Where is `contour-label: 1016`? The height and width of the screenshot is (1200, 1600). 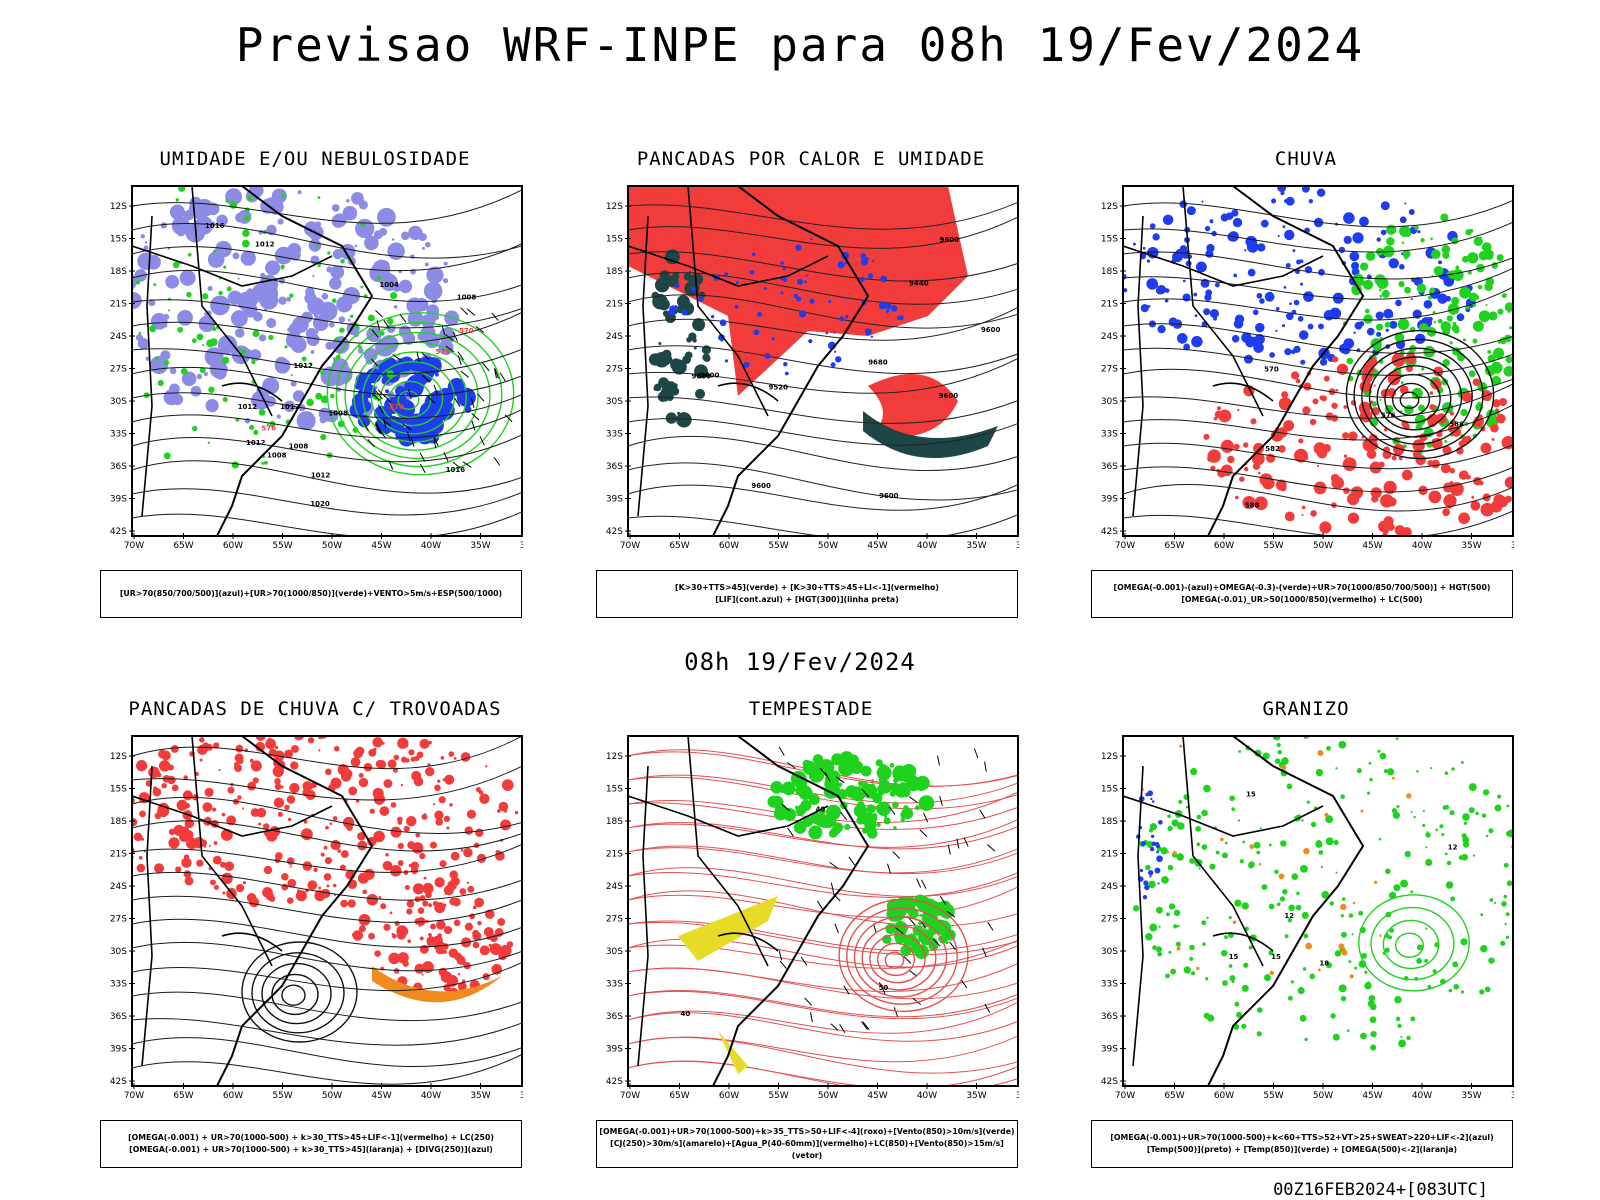
contour-label: 1016 is located at coordinates (215, 226).